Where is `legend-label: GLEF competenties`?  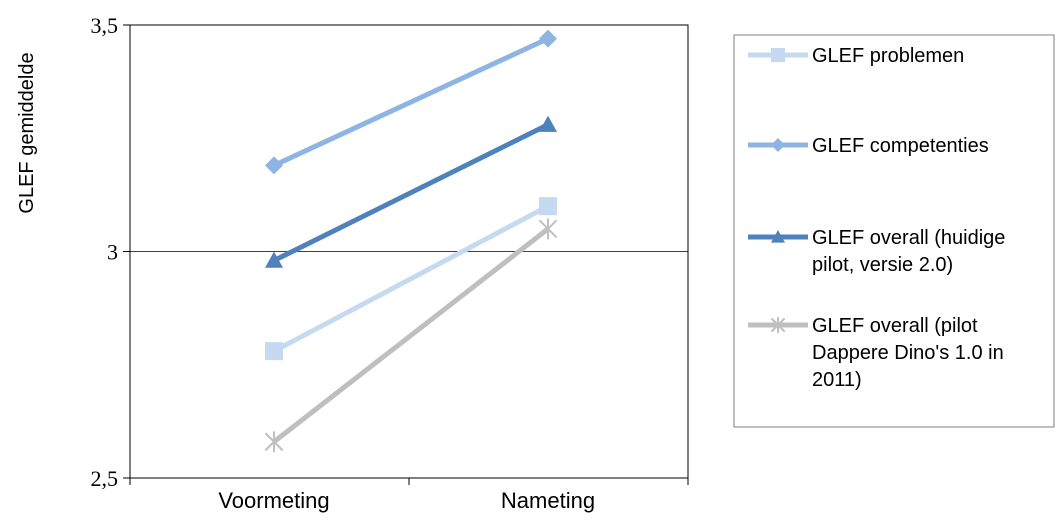 legend-label: GLEF competenties is located at coordinates (900, 146).